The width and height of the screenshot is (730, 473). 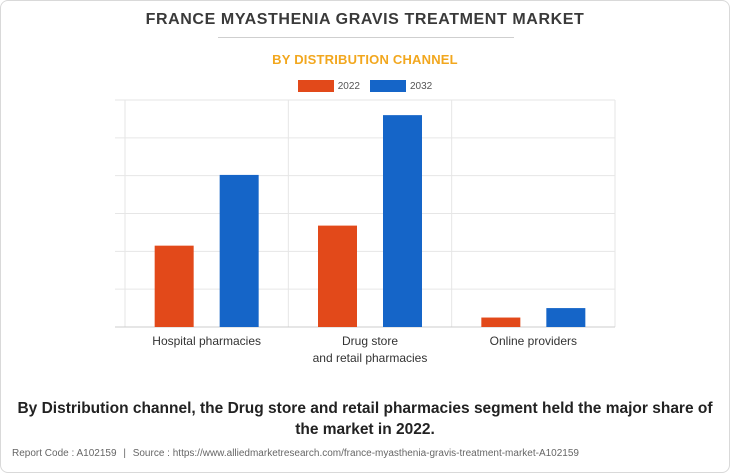 I want to click on legend-item-2022: 2022, so click(x=328, y=86).